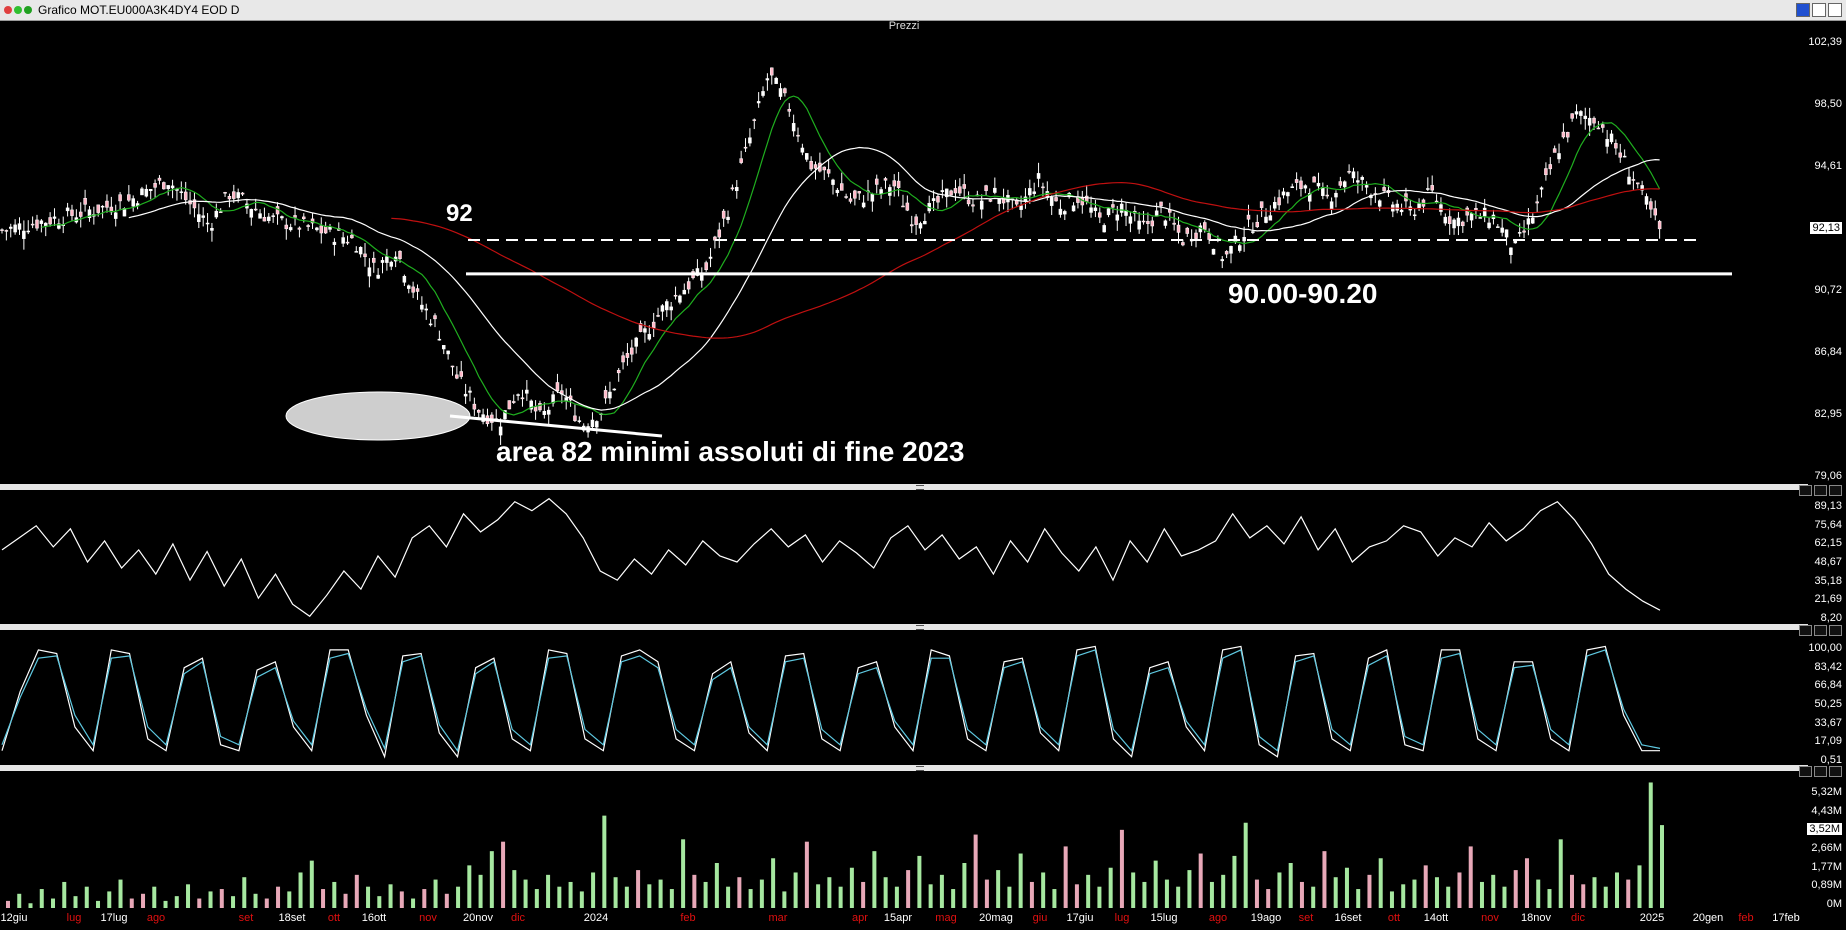  What do you see at coordinates (778, 918) in the screenshot?
I see `x-axis-tick-label: mar` at bounding box center [778, 918].